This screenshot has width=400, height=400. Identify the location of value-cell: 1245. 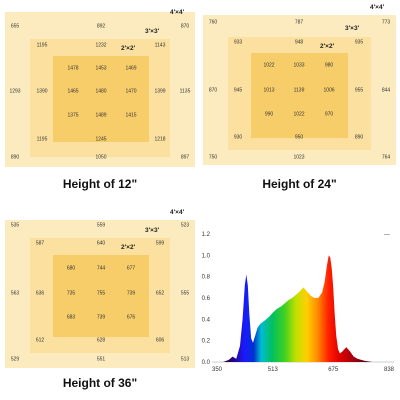
(101, 139).